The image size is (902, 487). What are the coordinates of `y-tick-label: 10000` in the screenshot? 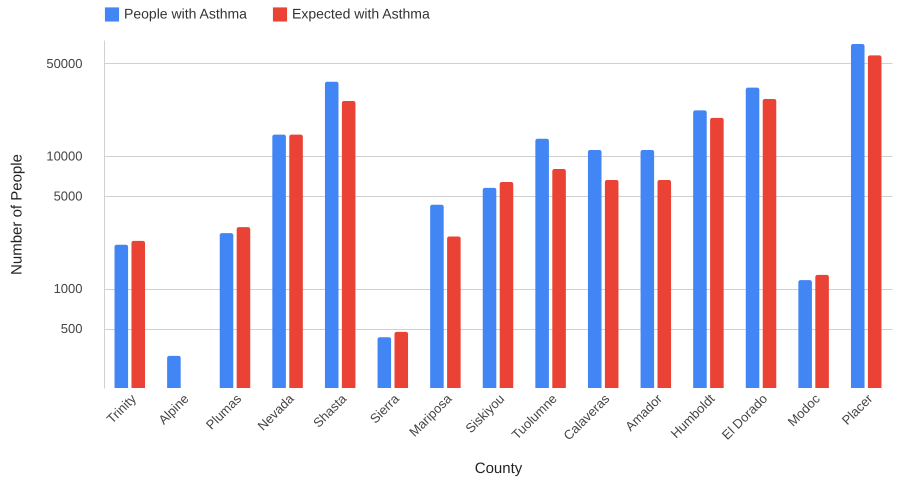 It's located at (64, 156).